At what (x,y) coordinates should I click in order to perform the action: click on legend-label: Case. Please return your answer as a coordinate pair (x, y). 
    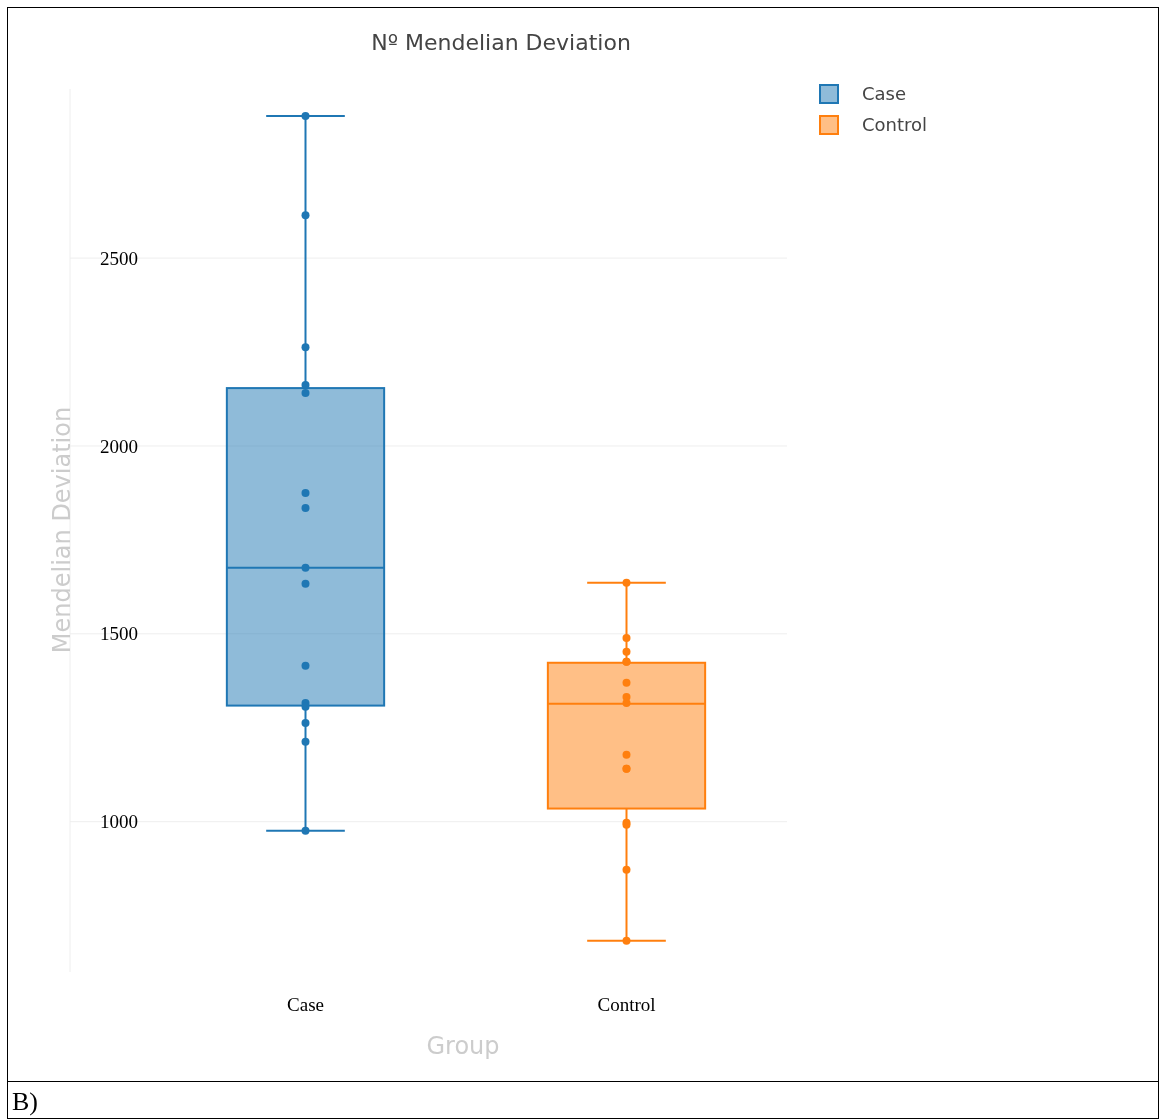
    Looking at the image, I should click on (884, 94).